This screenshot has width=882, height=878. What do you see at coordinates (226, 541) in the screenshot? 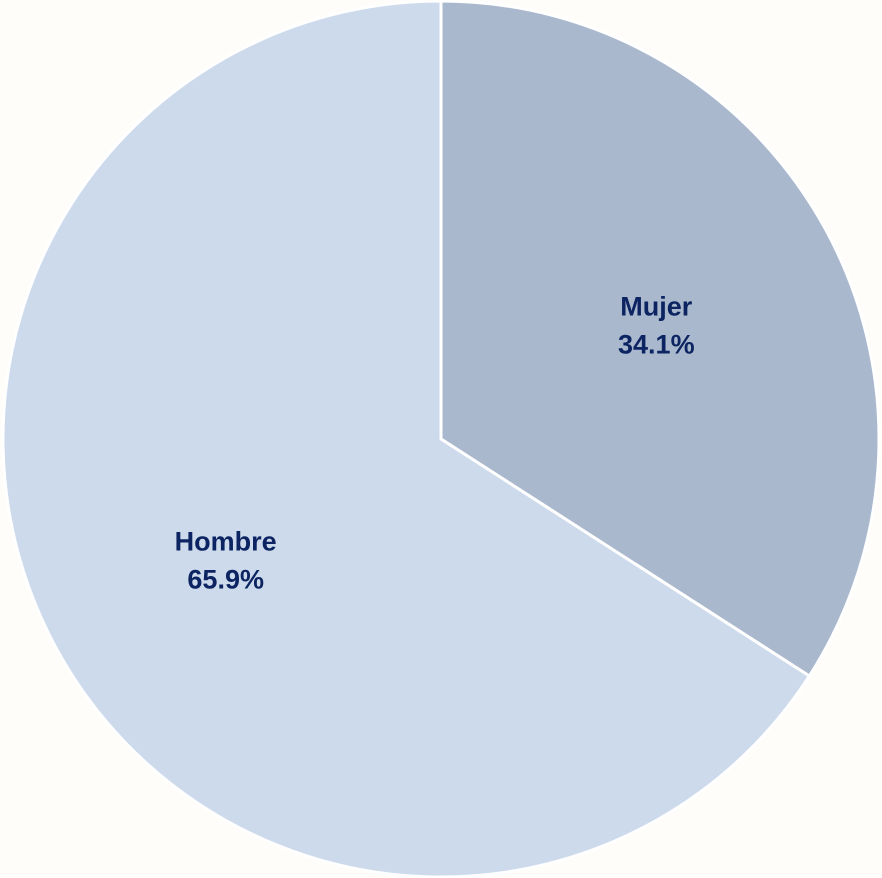
I see `slice-label-hombre: Hombre` at bounding box center [226, 541].